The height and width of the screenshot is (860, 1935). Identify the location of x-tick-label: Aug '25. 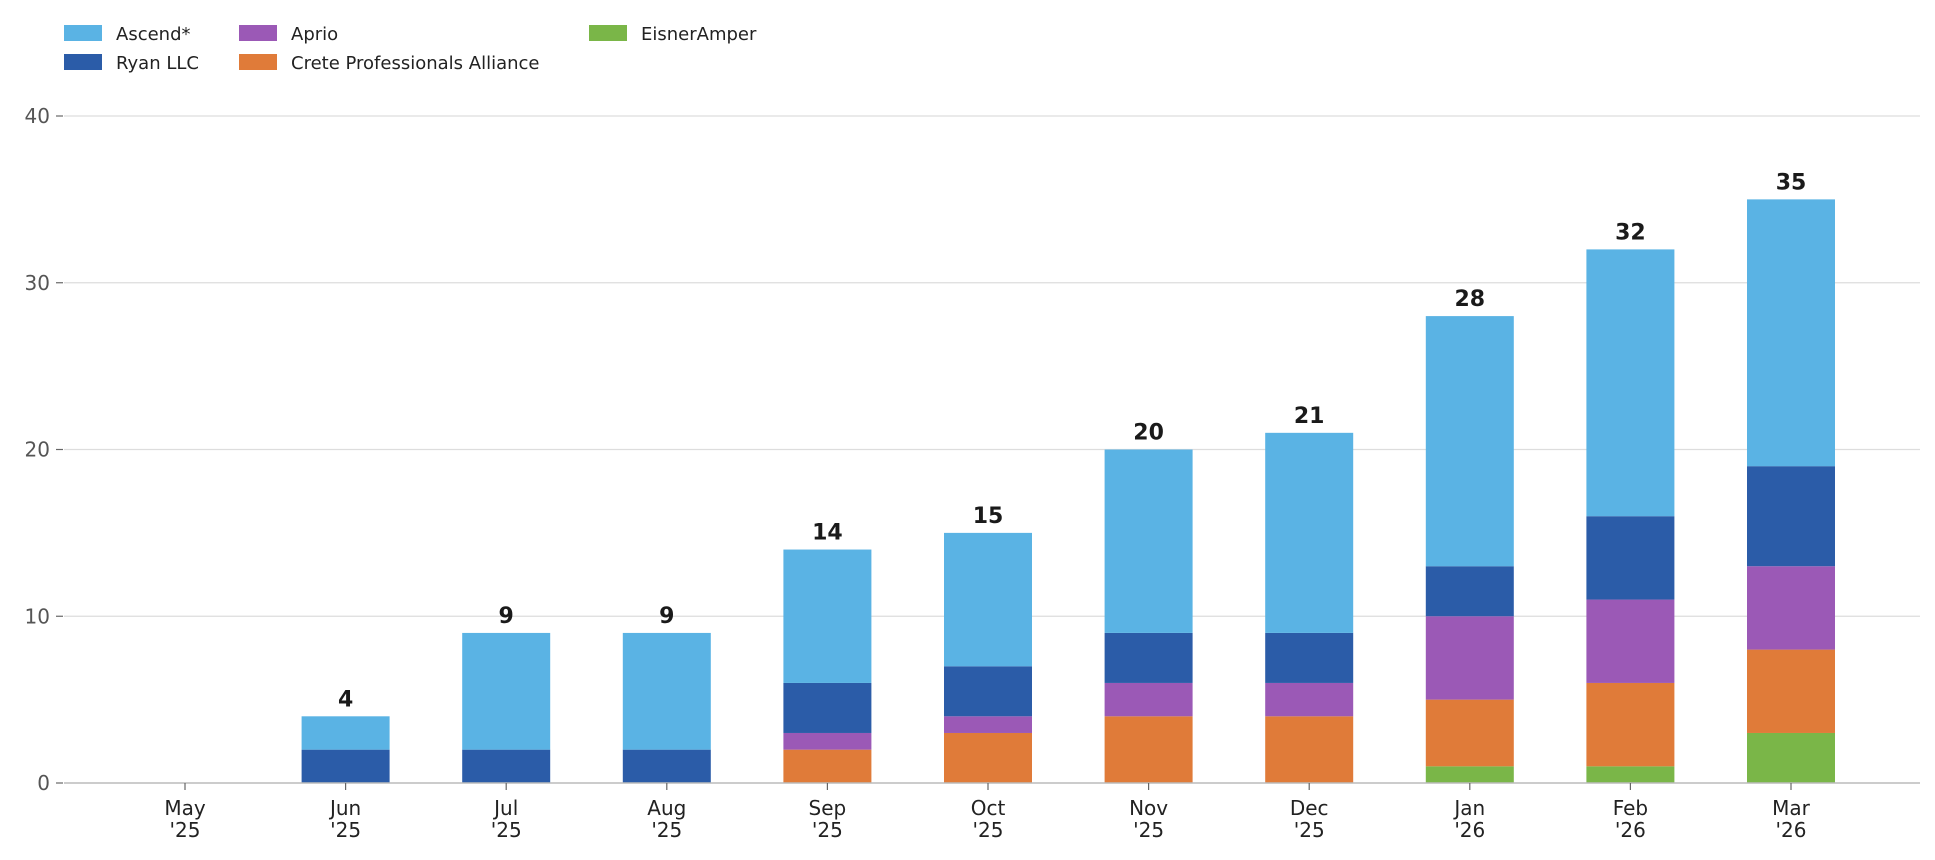
(666, 819).